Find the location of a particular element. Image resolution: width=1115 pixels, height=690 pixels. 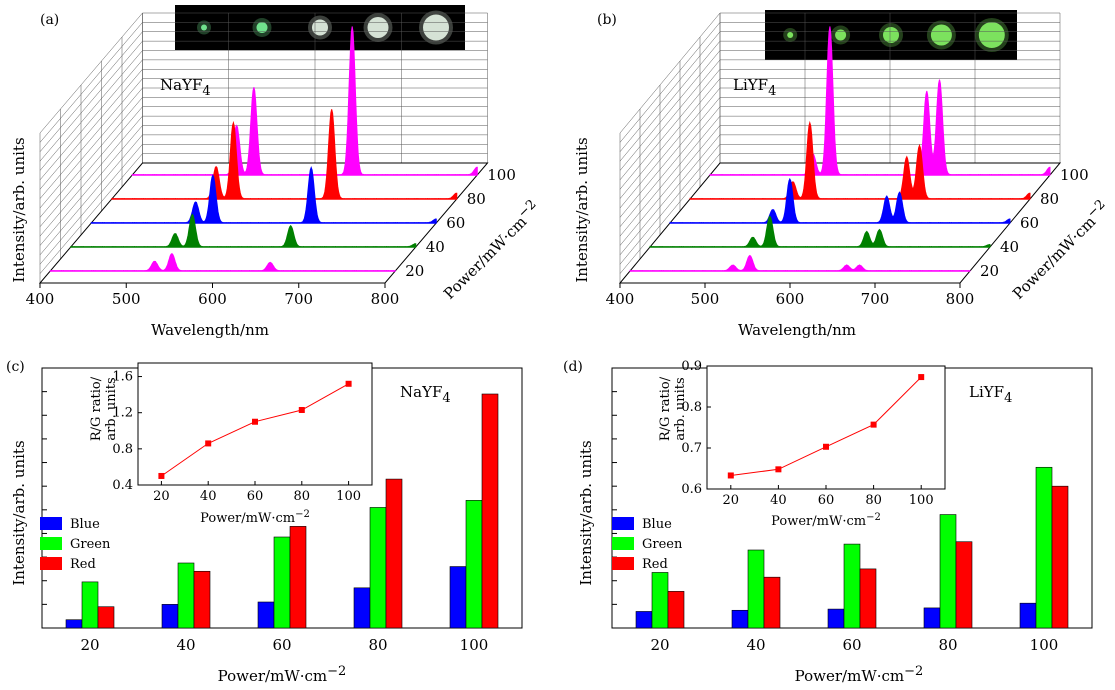

inset-x-tick-label-40: 40 is located at coordinates (208, 496).